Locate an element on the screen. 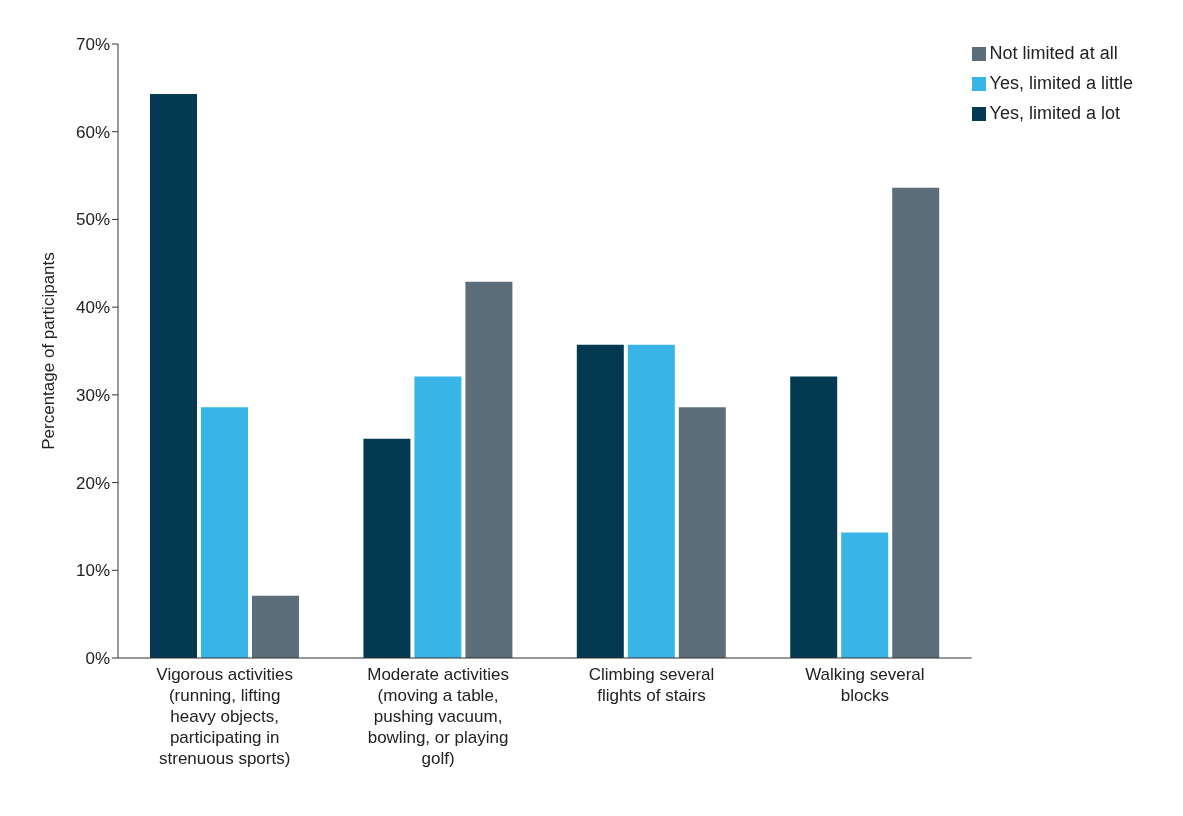  y-tick-label: 30% is located at coordinates (92, 395).